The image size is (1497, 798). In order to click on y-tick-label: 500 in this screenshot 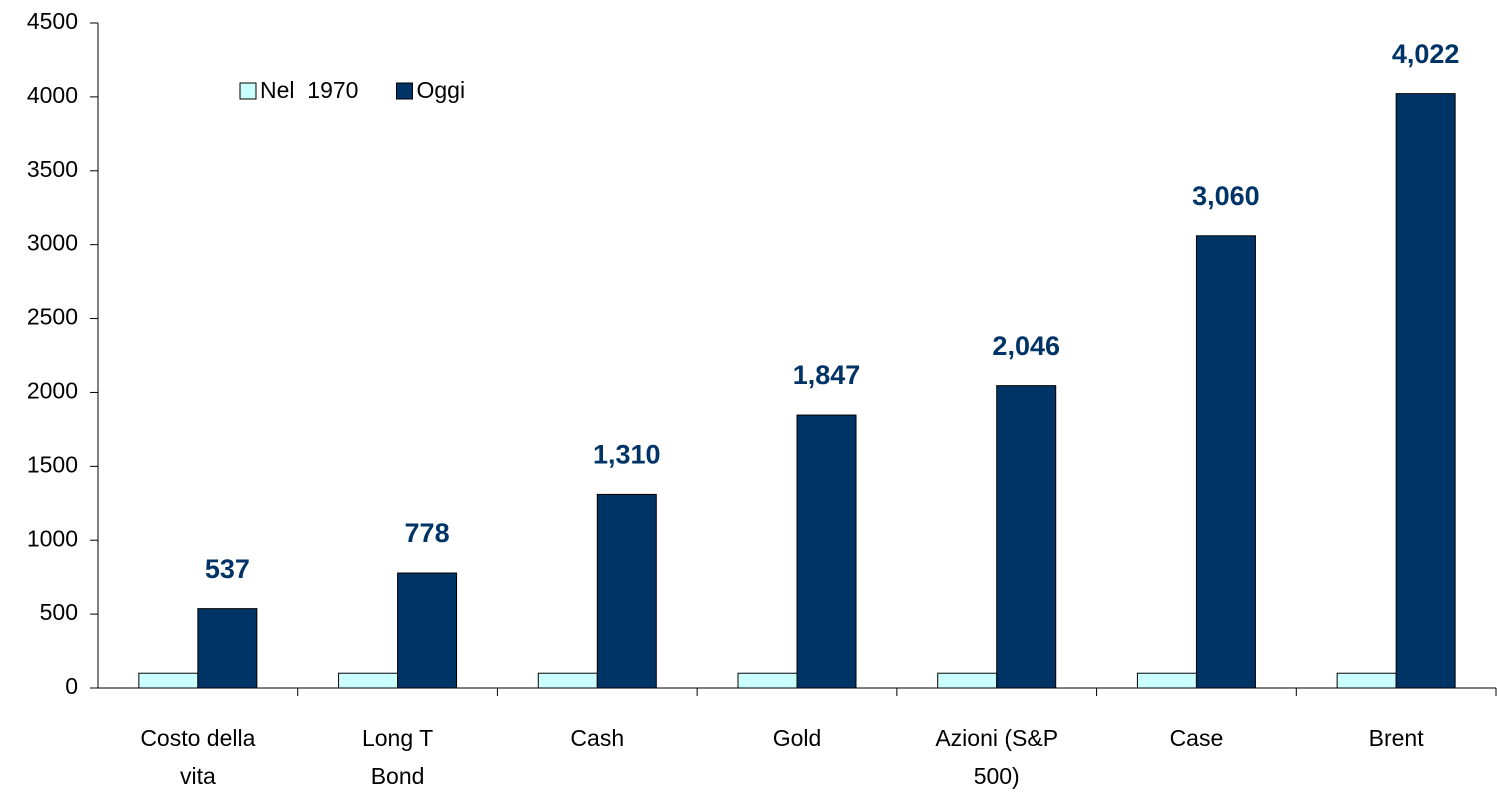, I will do `click(59, 612)`.